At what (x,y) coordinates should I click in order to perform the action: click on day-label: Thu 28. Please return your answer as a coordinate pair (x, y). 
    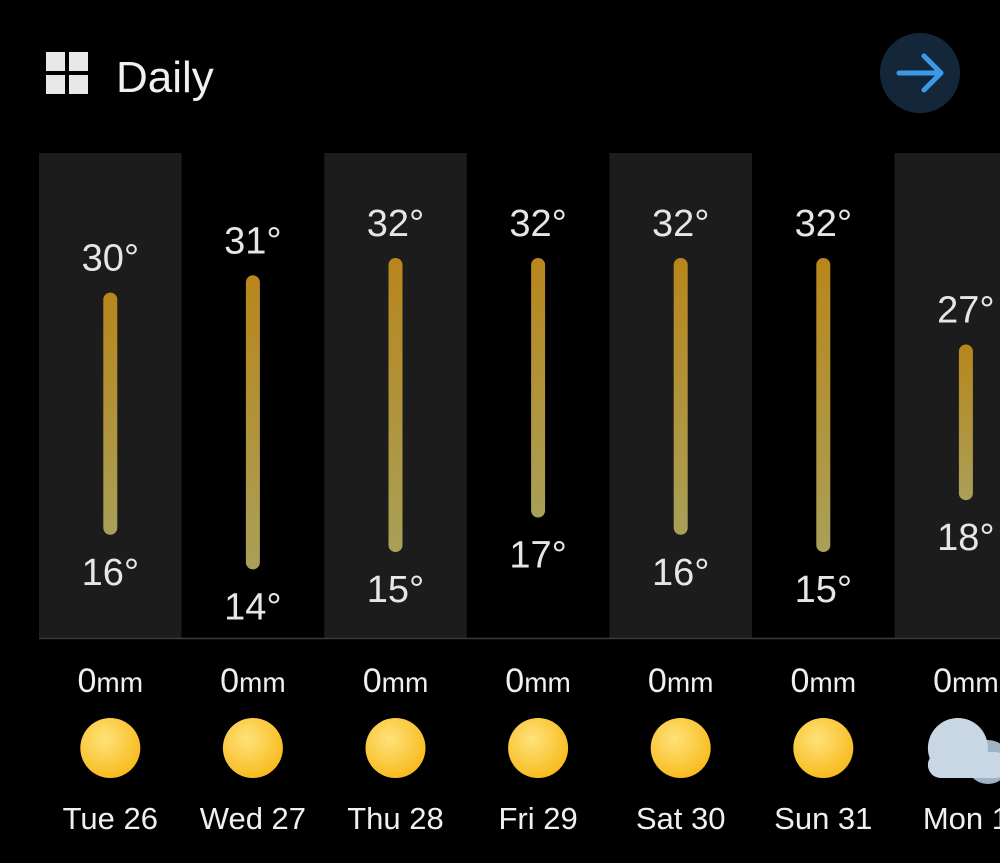
    Looking at the image, I should click on (395, 818).